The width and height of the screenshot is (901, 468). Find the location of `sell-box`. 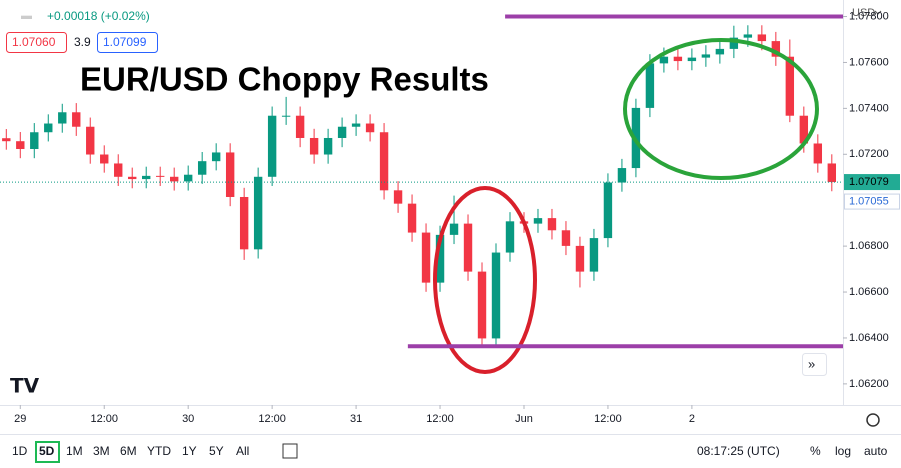

sell-box is located at coordinates (36, 42).